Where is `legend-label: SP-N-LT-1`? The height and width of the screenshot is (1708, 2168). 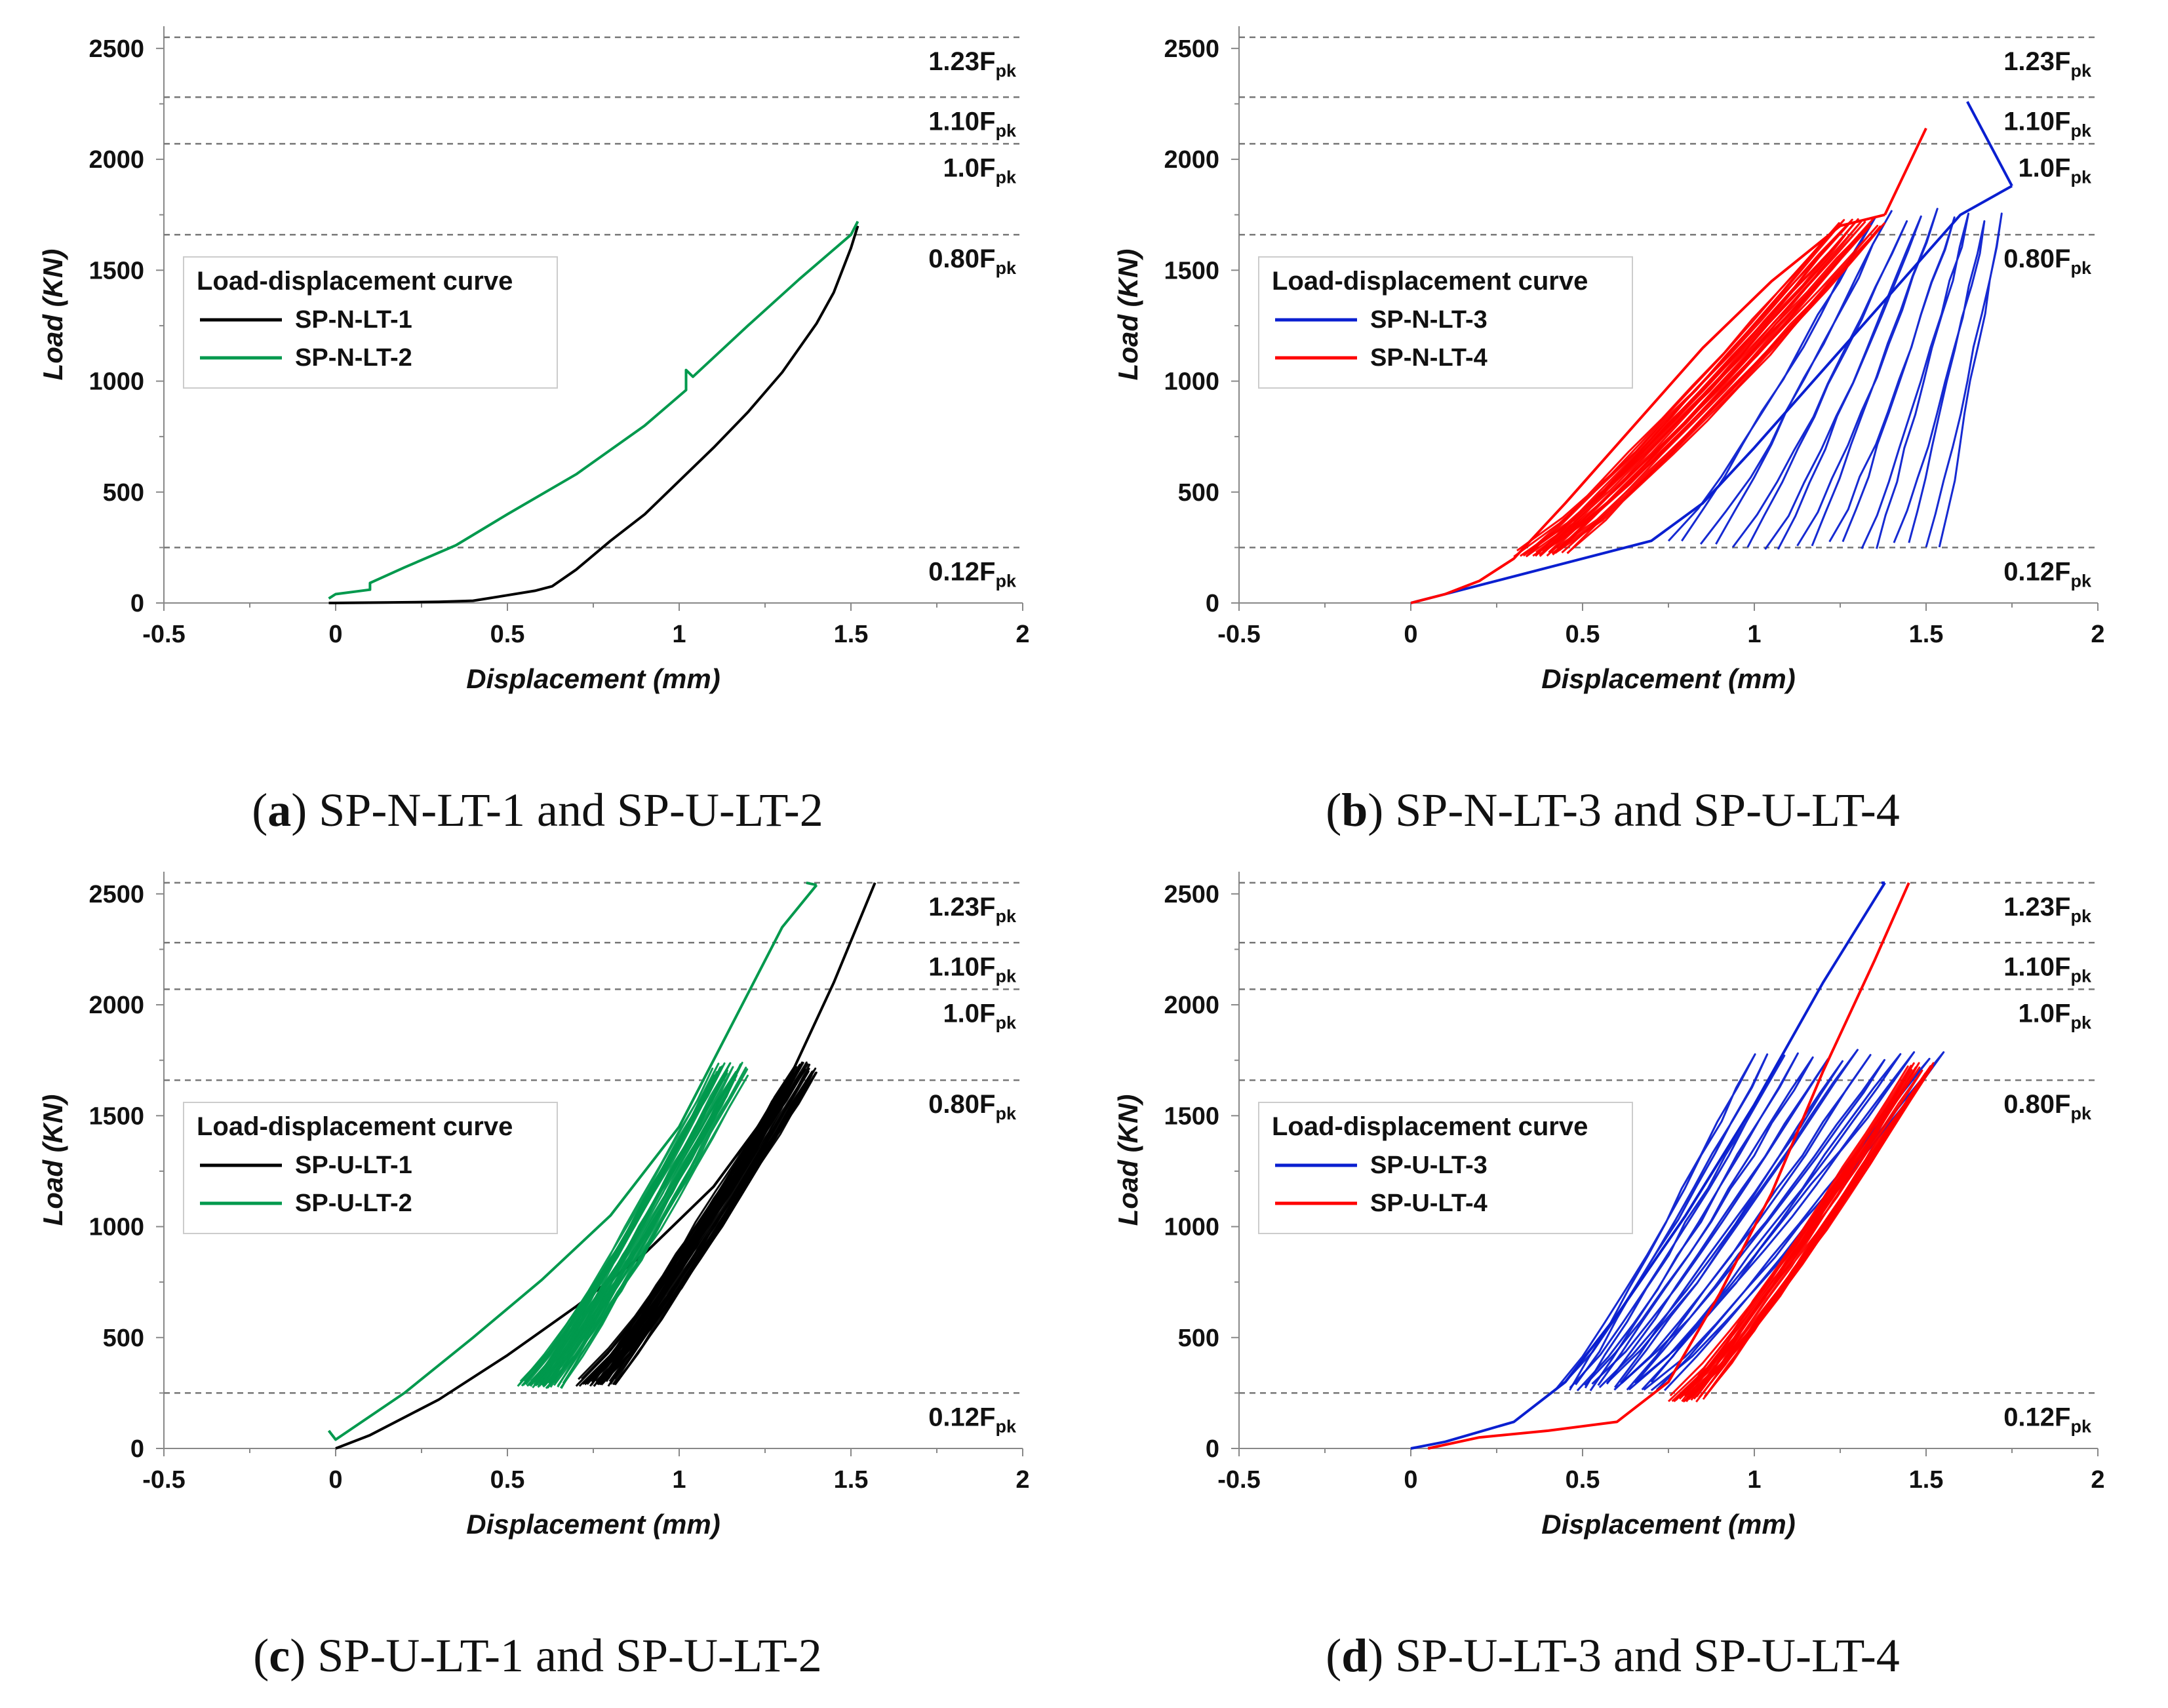
legend-label: SP-N-LT-1 is located at coordinates (353, 320).